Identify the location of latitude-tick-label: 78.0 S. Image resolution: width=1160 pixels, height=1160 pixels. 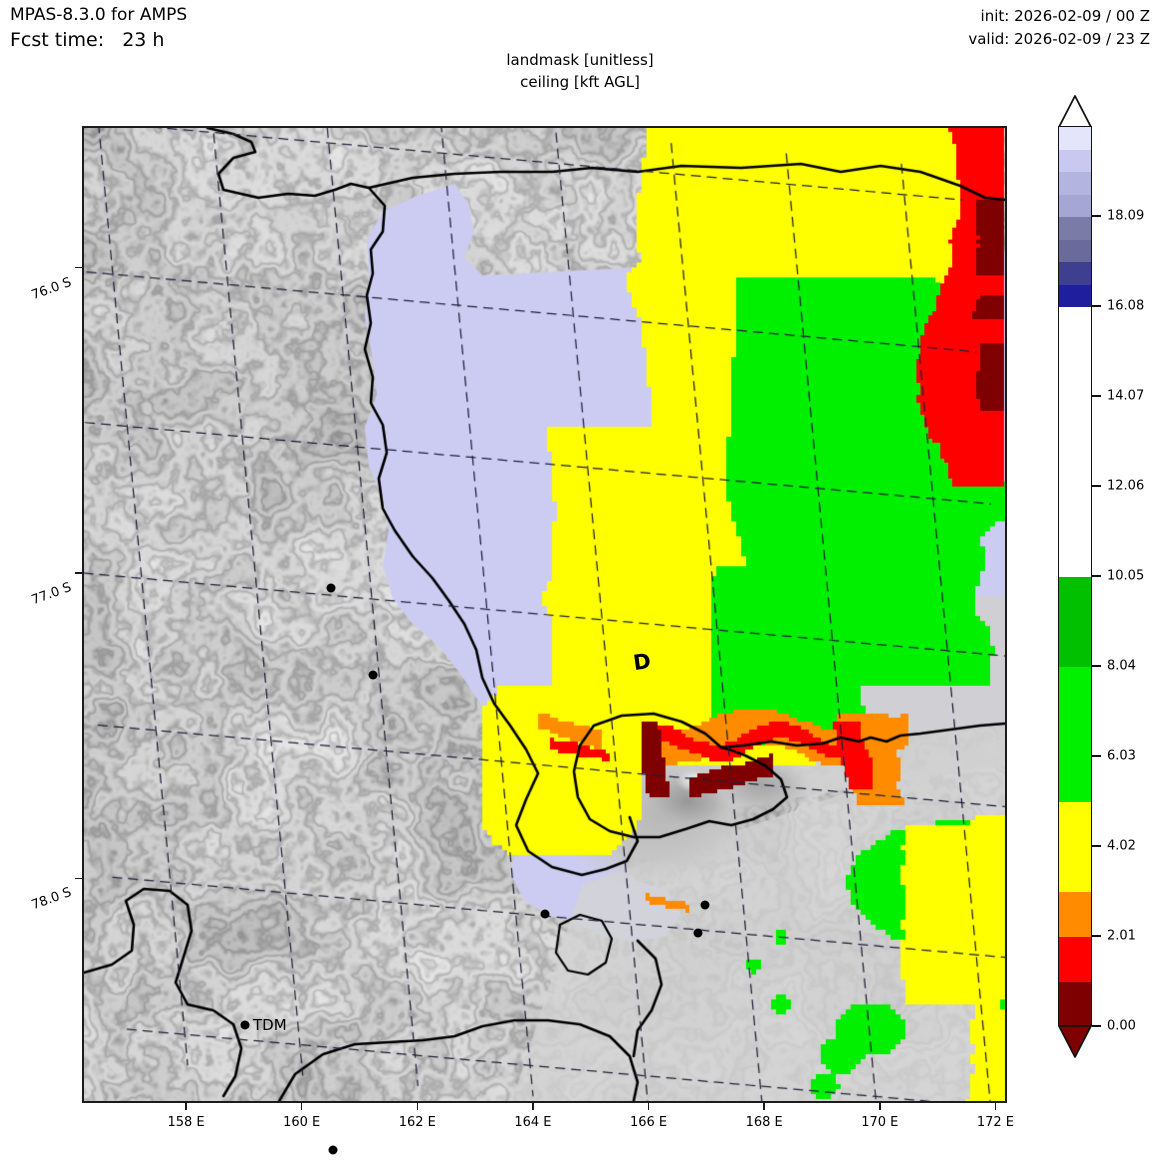
(51, 899).